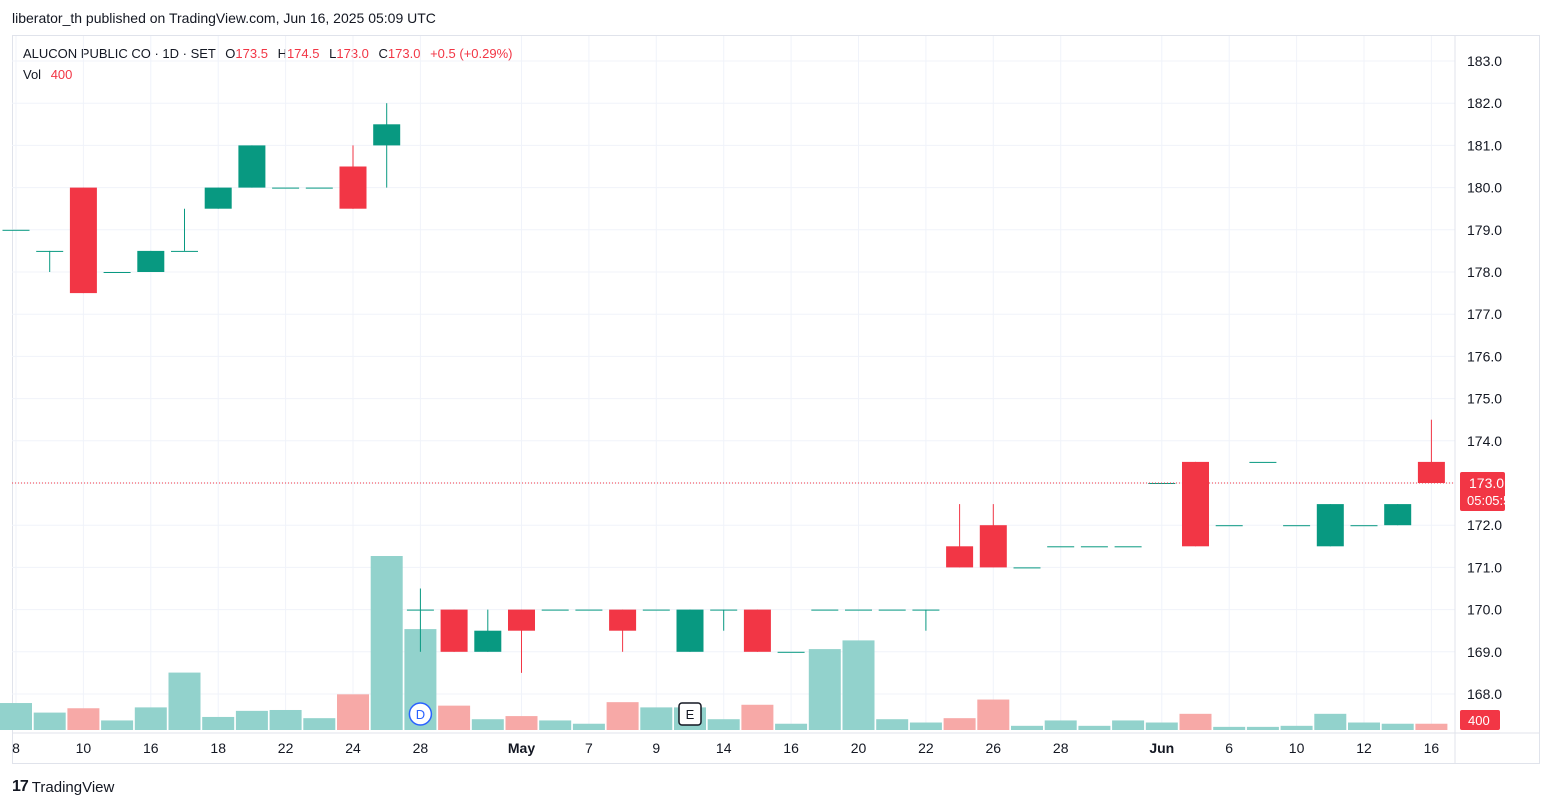  Describe the element at coordinates (1484, 652) in the screenshot. I see `y-tick-label: 169.0` at that location.